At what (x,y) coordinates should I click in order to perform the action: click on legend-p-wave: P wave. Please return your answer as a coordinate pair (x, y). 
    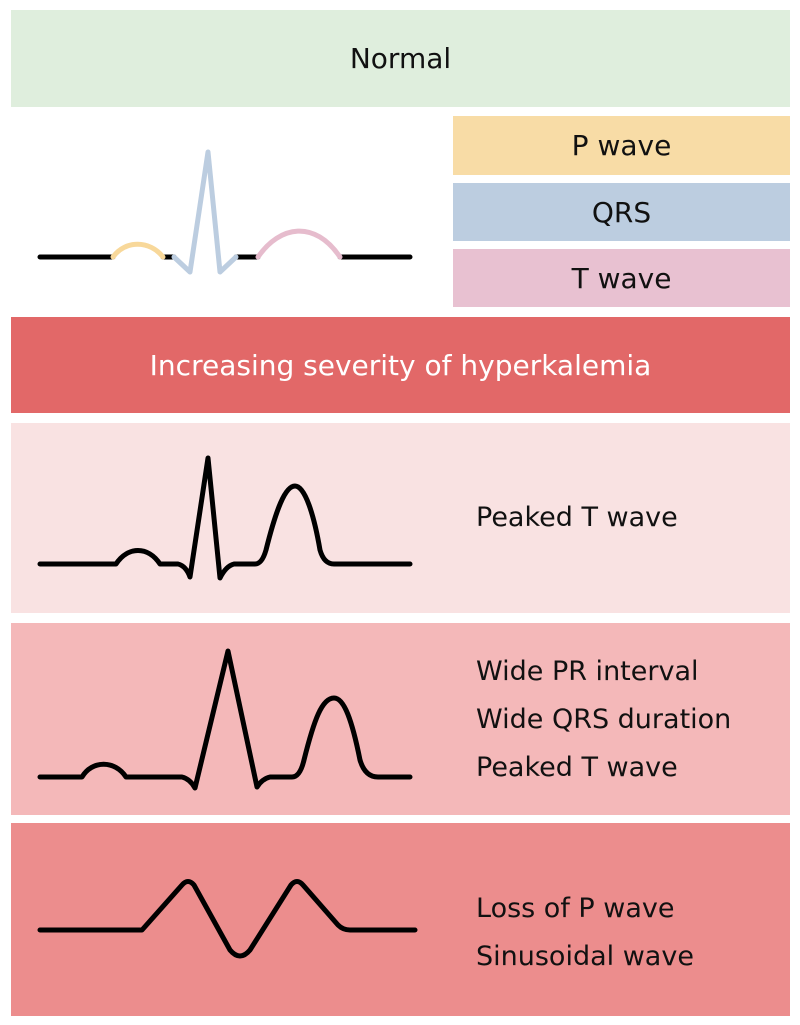
    Looking at the image, I should click on (621, 145).